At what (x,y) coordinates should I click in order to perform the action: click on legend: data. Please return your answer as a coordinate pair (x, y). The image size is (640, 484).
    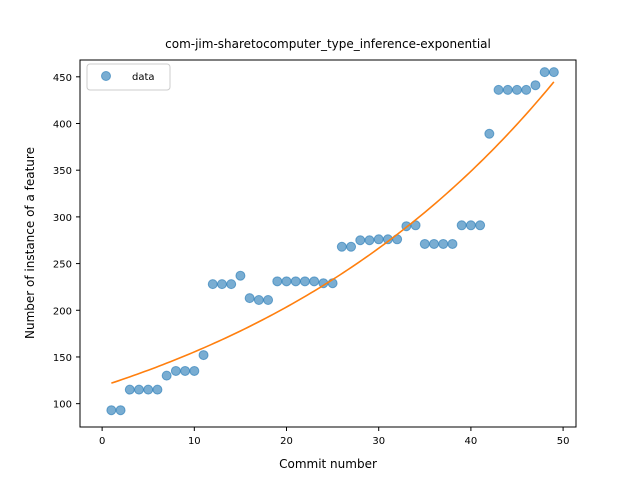
    Looking at the image, I should click on (128, 77).